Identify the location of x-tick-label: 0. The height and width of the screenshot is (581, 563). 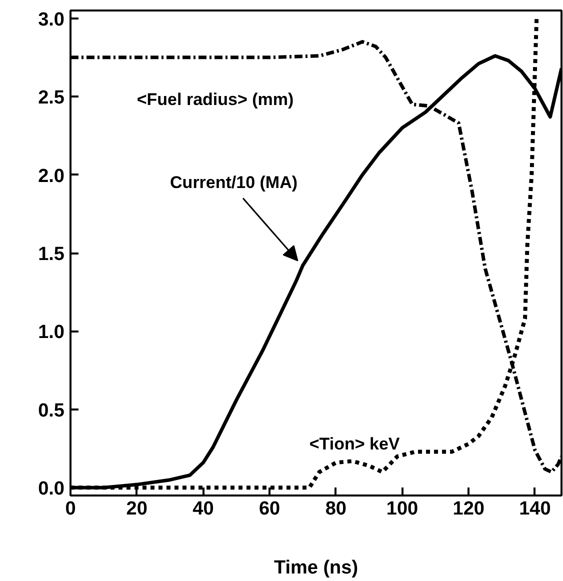
(70, 509).